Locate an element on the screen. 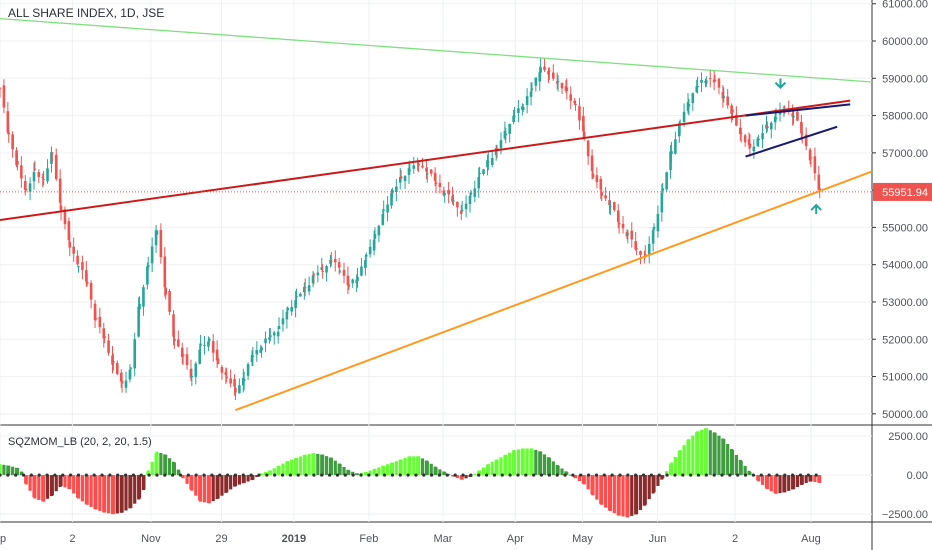  time-tick-label: 2 is located at coordinates (735, 539).